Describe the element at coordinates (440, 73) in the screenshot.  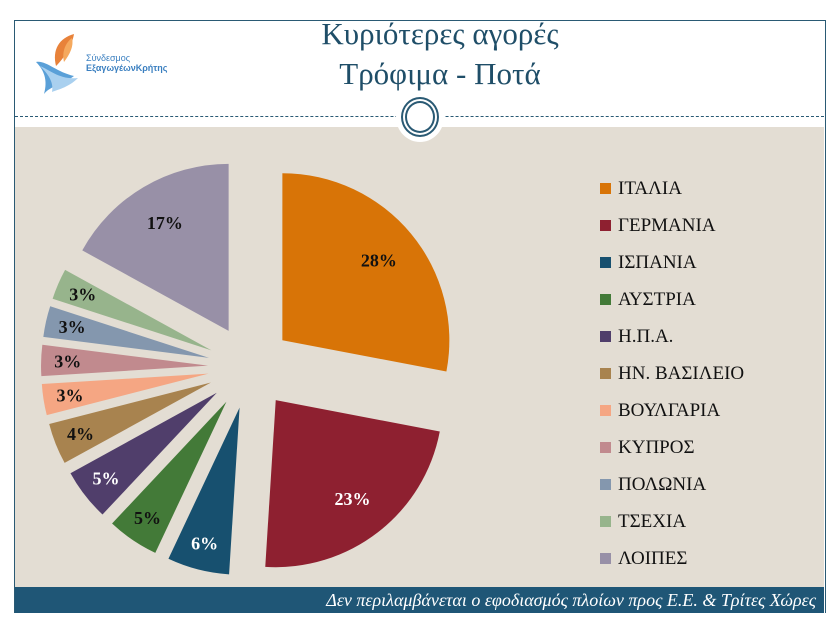
I see `page-subtitle: Τρόφιμα - Ποτά` at that location.